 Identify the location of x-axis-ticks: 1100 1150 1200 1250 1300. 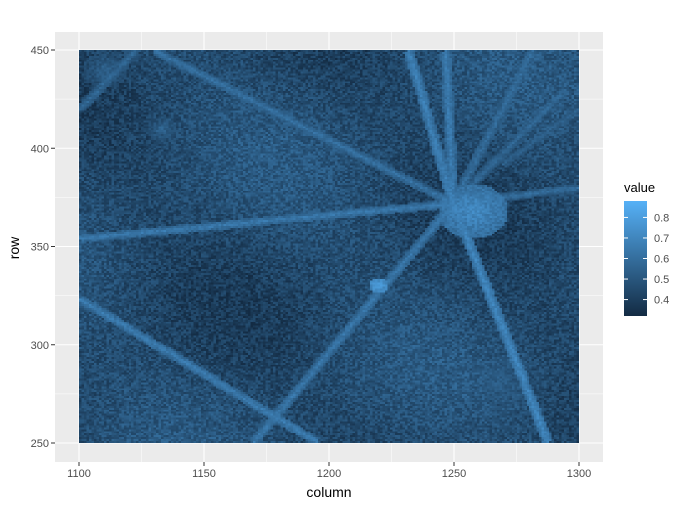
(329, 471).